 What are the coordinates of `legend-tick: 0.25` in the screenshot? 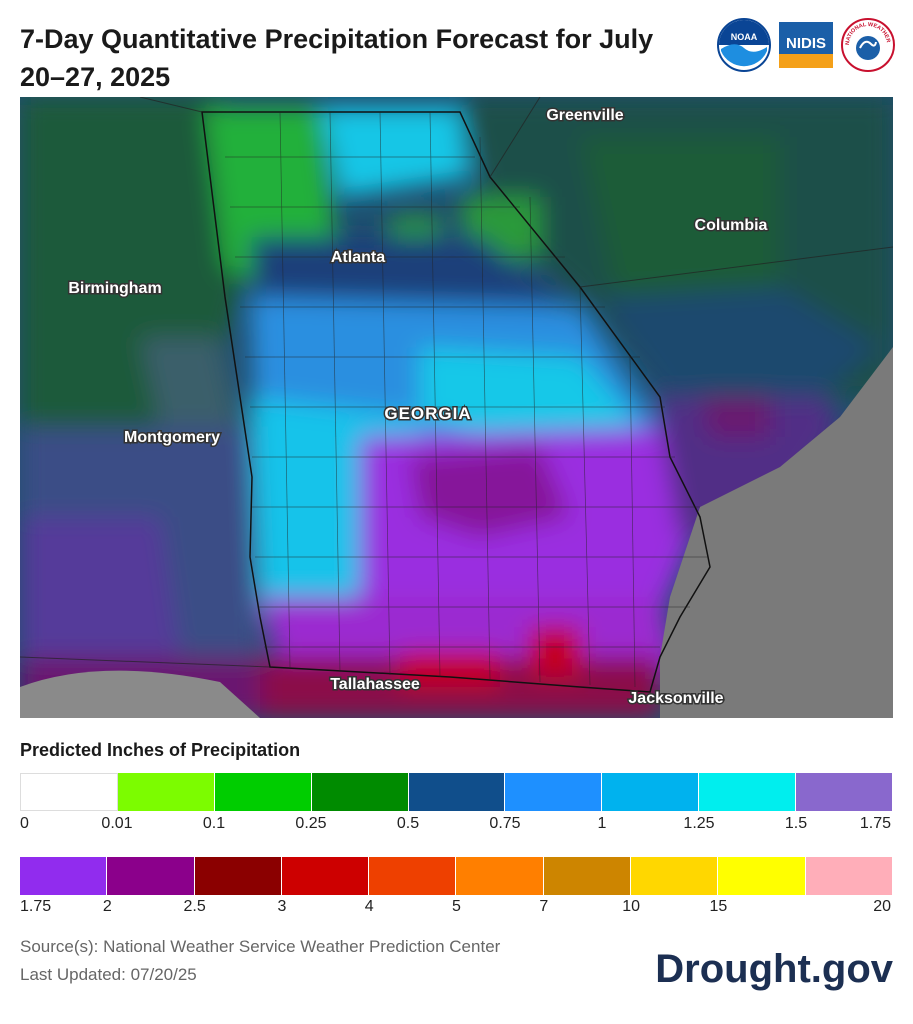 It's located at (311, 823).